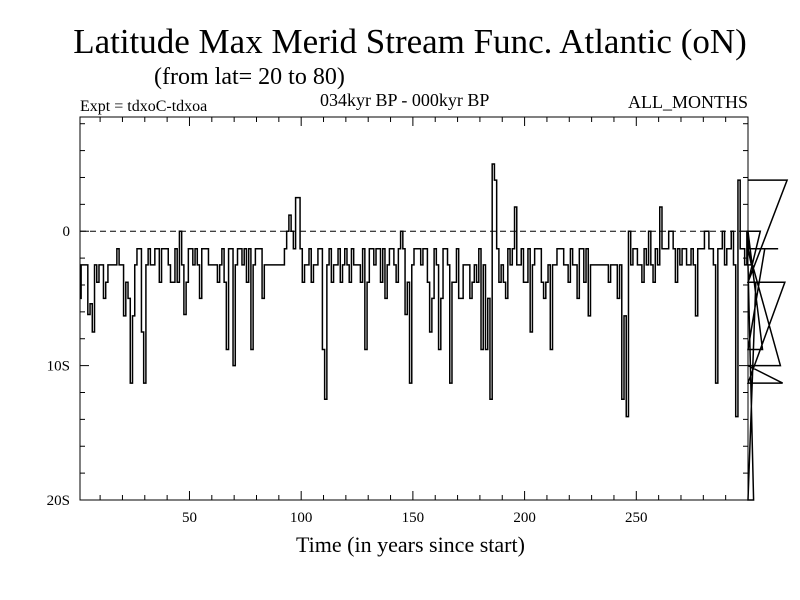  I want to click on y-tick-label: 0, so click(67, 232).